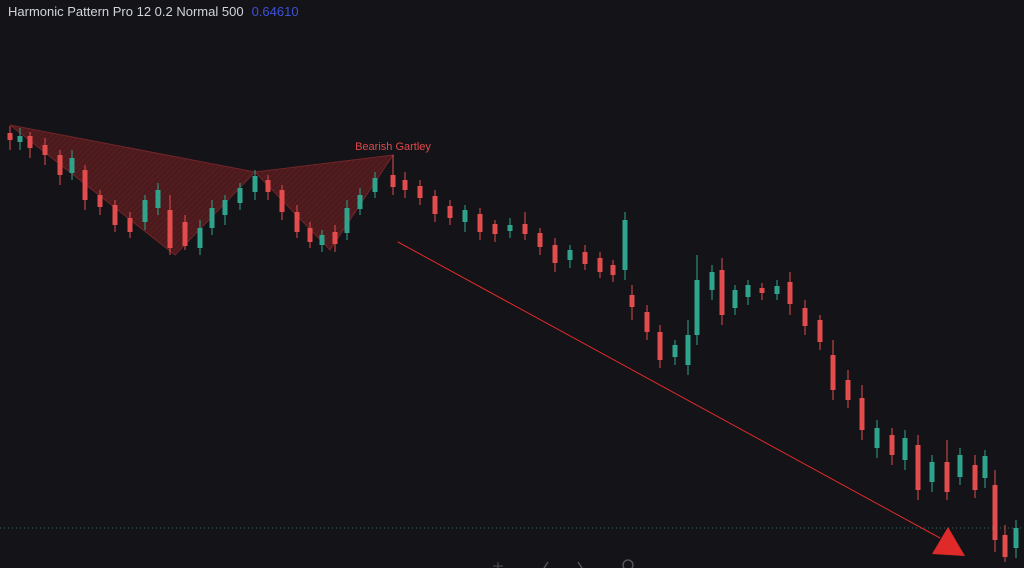 The width and height of the screenshot is (1024, 568). What do you see at coordinates (133, 190) in the screenshot?
I see `pattern-xab` at bounding box center [133, 190].